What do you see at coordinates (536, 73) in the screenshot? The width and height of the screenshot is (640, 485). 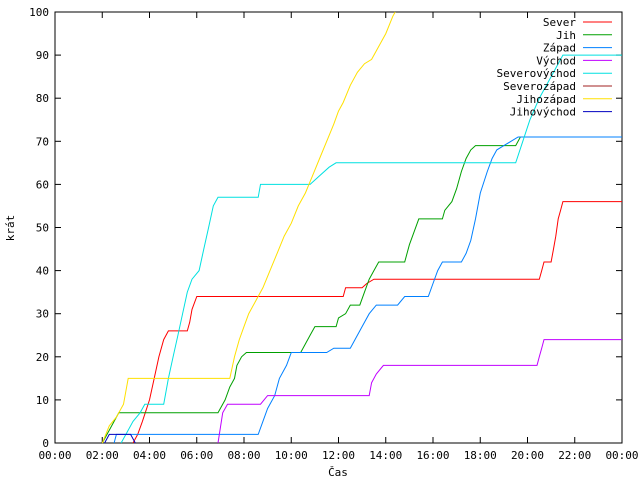 I see `legend-label: Severovýchod` at bounding box center [536, 73].